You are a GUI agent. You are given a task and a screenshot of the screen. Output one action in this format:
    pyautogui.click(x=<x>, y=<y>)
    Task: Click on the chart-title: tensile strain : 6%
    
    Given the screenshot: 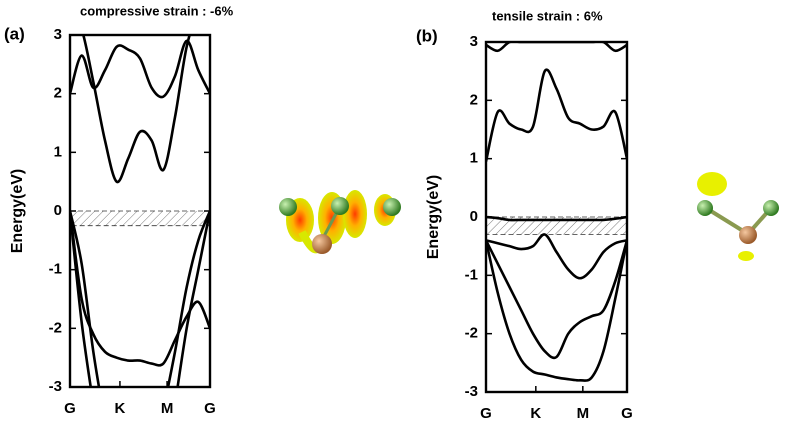 What is the action you would take?
    pyautogui.click(x=547, y=15)
    